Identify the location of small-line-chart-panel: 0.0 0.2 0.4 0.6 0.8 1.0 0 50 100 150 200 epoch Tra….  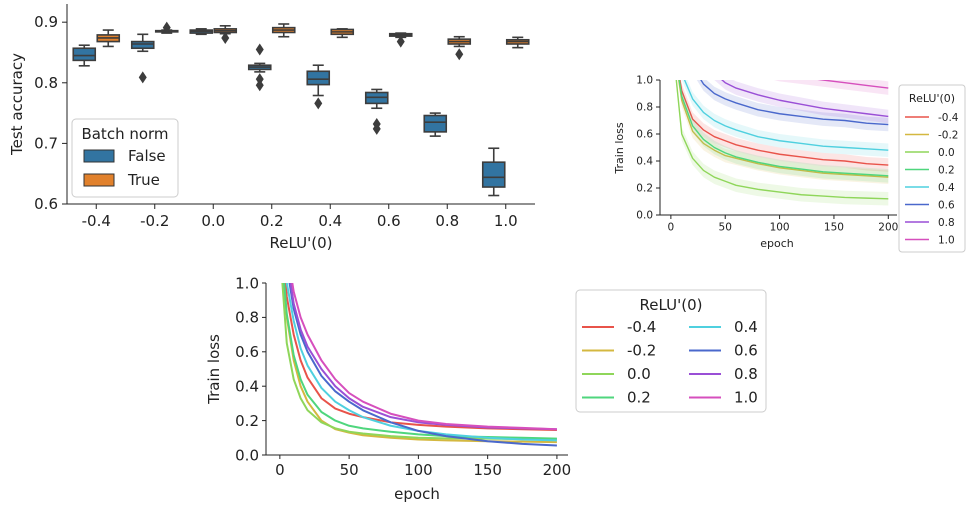
(789, 164).